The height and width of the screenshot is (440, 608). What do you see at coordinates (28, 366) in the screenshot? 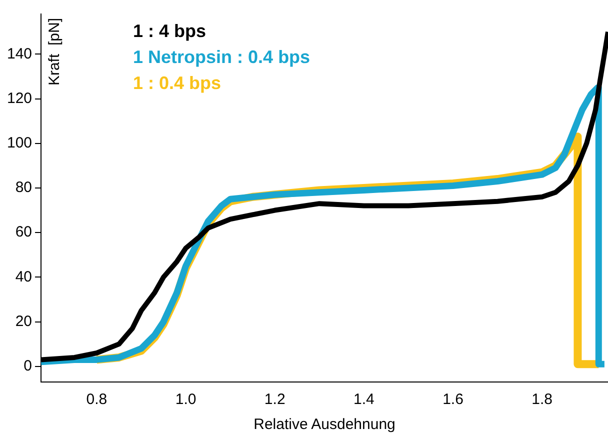
I see `y-tick-label: 0` at bounding box center [28, 366].